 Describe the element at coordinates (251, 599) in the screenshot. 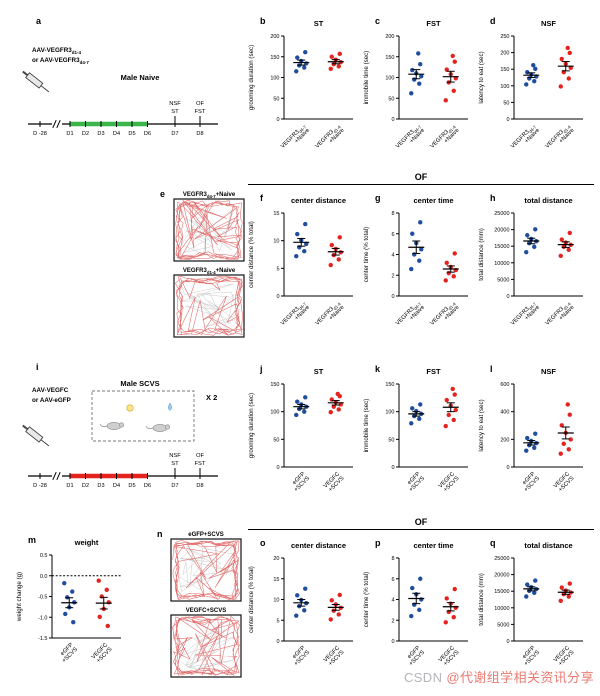

I see `y-axis-label: center distance (% total)` at that location.